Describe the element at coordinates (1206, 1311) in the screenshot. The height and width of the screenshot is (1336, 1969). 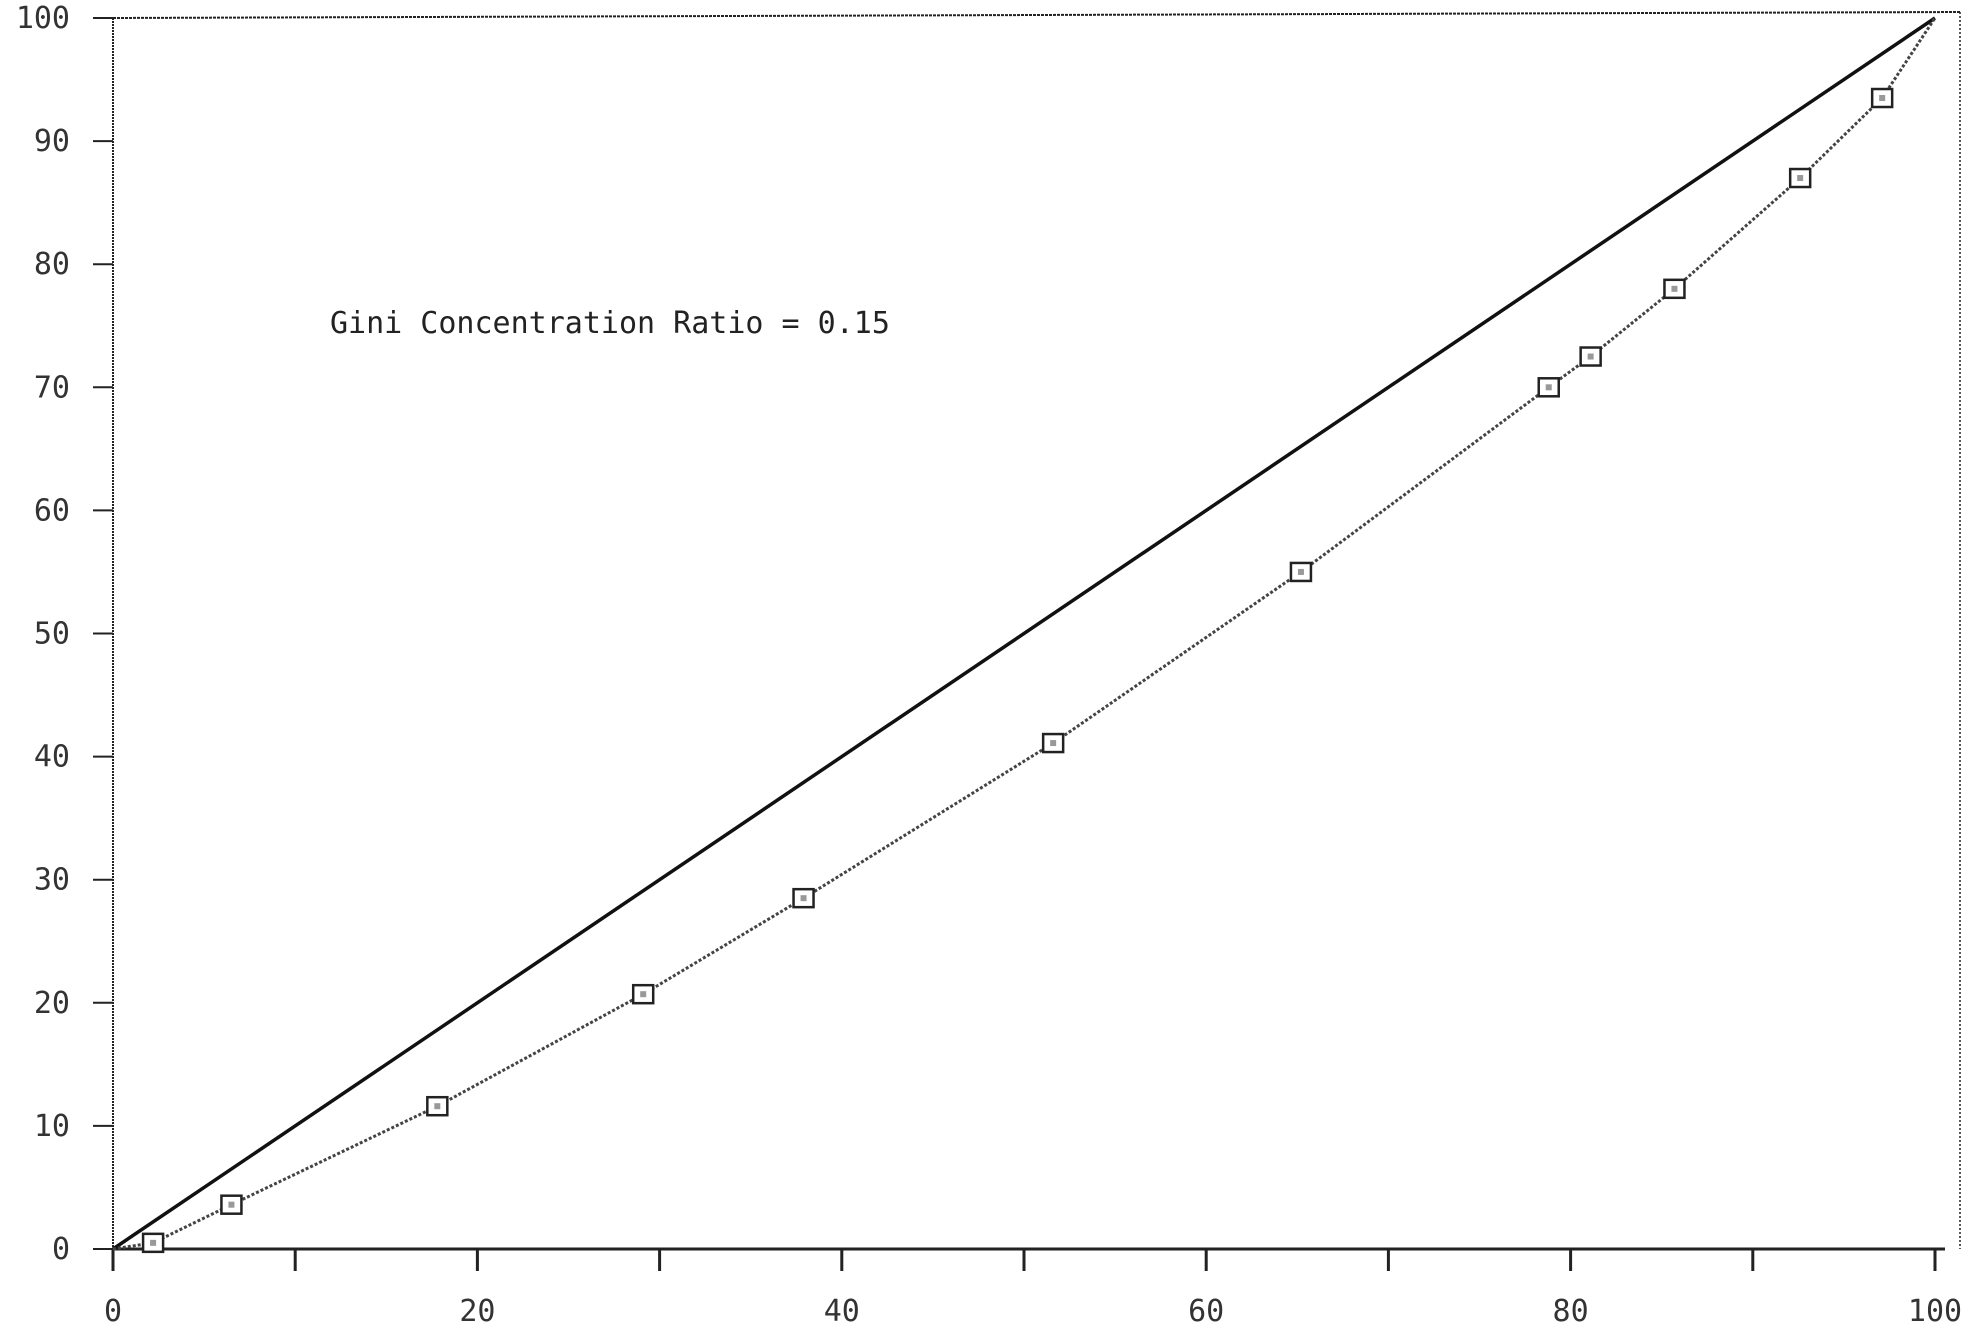
I see `x-tick-label: 60` at that location.